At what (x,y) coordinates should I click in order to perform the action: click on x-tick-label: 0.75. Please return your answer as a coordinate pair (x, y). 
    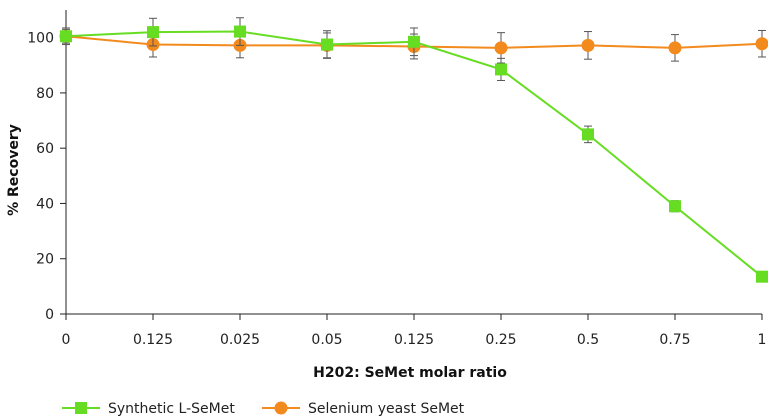
    Looking at the image, I should click on (674, 340).